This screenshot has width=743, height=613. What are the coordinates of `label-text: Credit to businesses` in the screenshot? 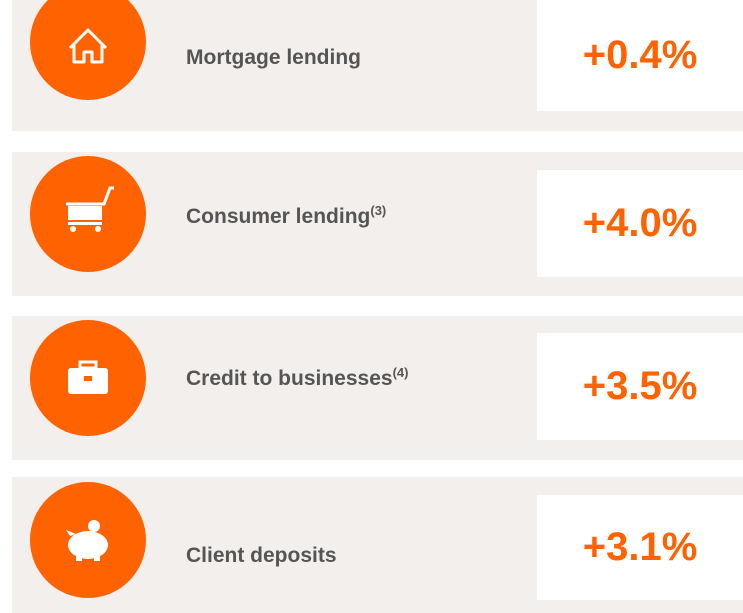 It's located at (289, 378).